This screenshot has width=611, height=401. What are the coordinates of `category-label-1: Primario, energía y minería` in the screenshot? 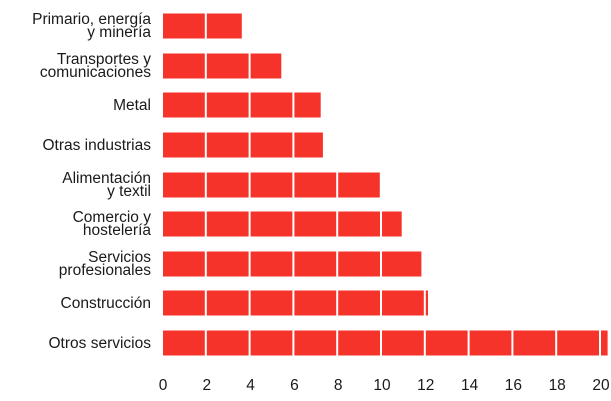 It's located at (91, 26).